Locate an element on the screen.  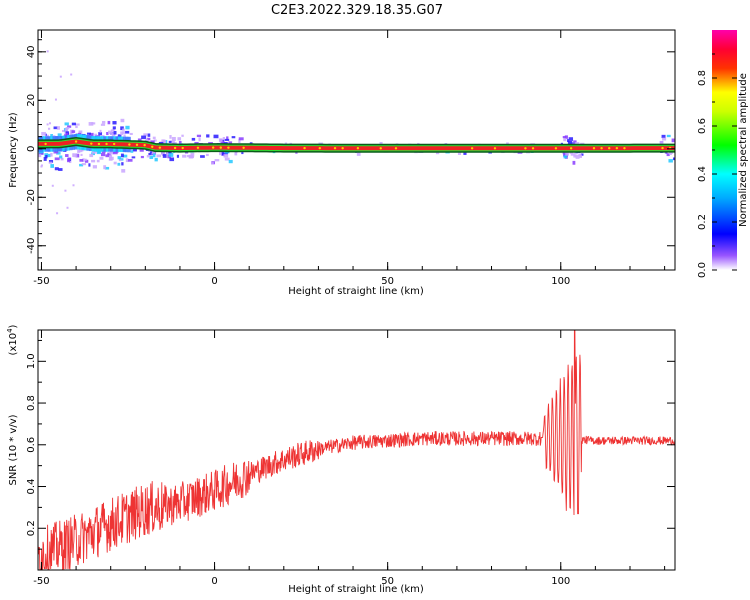
snr-y-tick-label: 0.6 is located at coordinates (31, 445).